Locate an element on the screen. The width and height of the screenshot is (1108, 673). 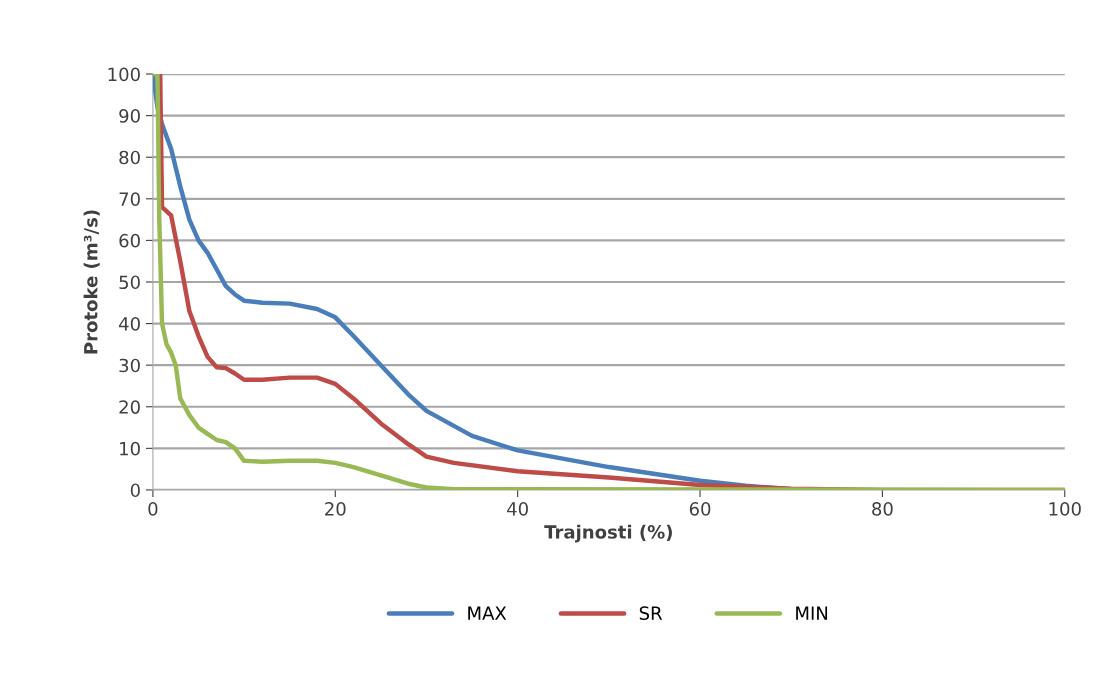
y-tick-label: 20 is located at coordinates (129, 407).